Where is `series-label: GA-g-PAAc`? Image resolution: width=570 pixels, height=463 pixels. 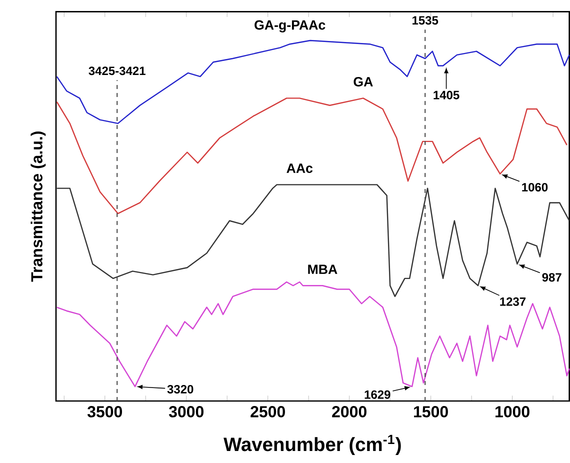 series-label: GA-g-PAAc is located at coordinates (290, 26).